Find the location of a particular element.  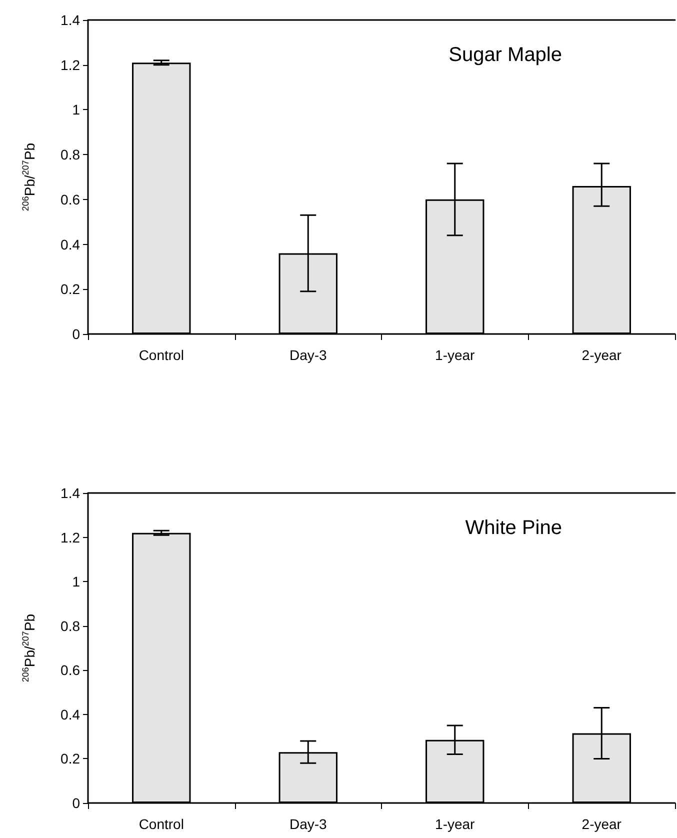

text: White Pine is located at coordinates (513, 528).